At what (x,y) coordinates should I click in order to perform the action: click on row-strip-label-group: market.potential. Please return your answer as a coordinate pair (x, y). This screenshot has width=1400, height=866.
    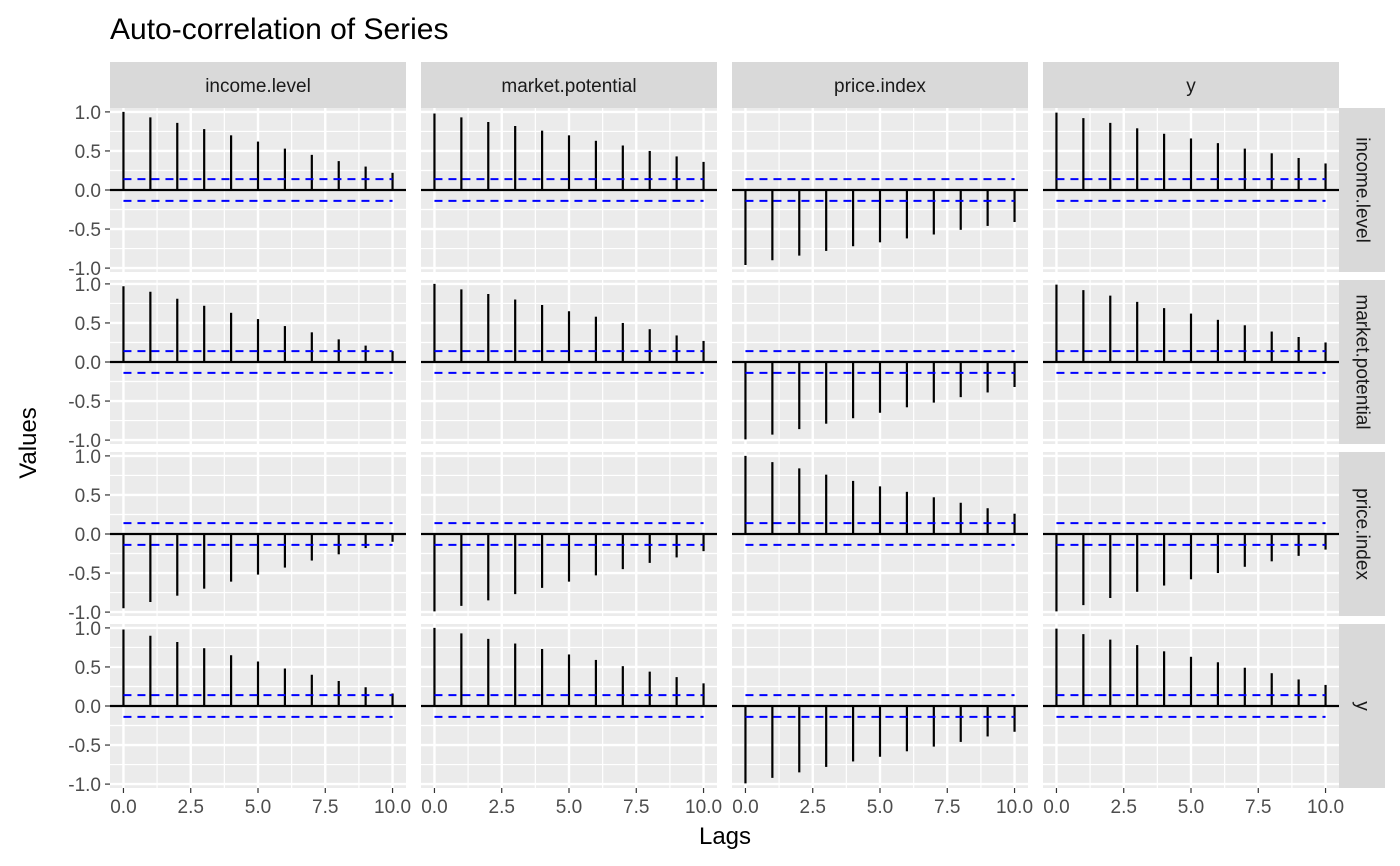
    Looking at the image, I should click on (1362, 361).